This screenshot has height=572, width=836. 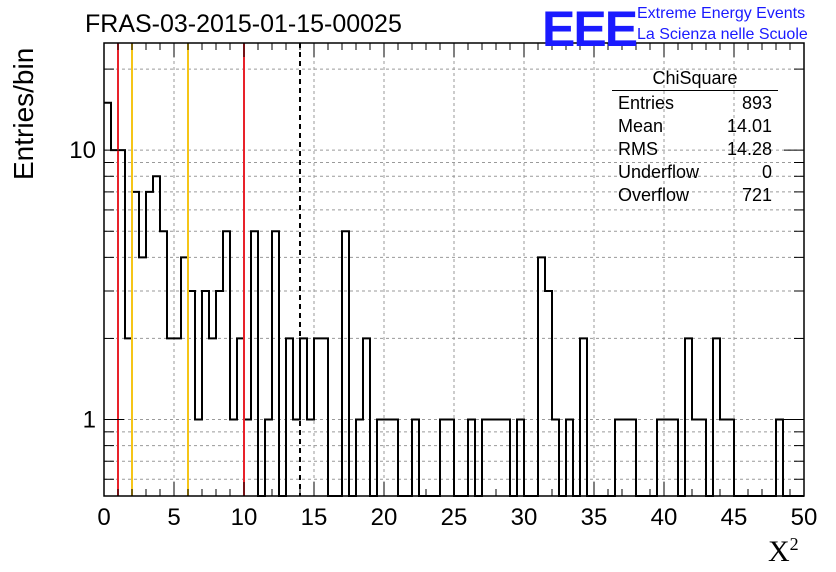 What do you see at coordinates (89, 420) in the screenshot?
I see `y-tick-label: 1` at bounding box center [89, 420].